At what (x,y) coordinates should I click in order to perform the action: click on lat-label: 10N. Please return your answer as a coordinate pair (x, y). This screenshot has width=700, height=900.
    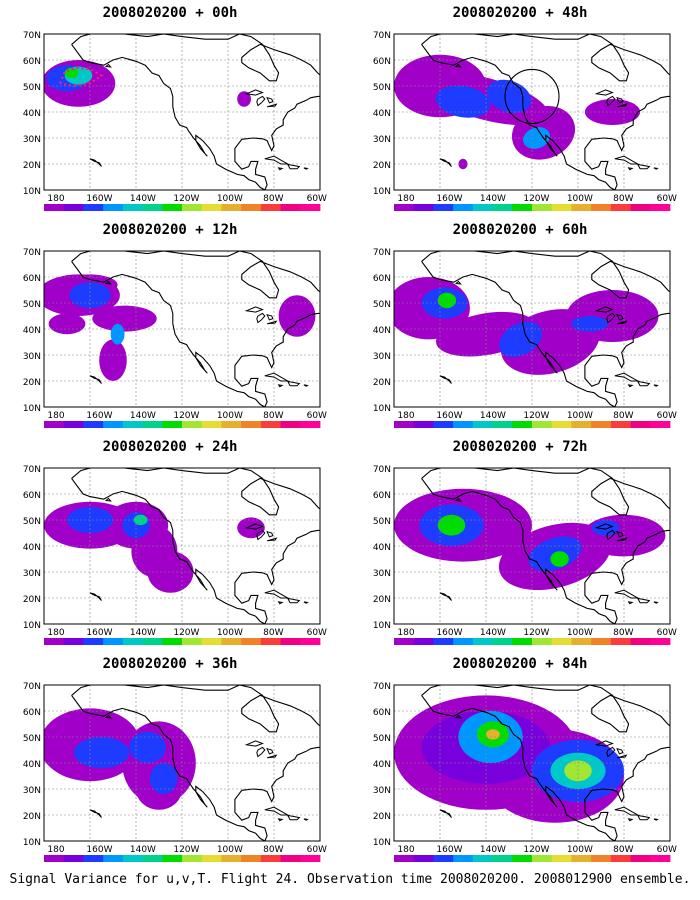
    Looking at the image, I should click on (382, 409).